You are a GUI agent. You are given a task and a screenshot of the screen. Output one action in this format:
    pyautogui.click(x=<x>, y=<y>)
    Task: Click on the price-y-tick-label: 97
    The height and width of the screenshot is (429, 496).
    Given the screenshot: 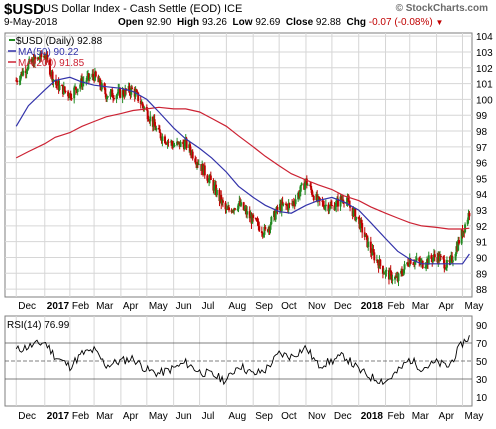 What is the action you would take?
    pyautogui.click(x=482, y=148)
    